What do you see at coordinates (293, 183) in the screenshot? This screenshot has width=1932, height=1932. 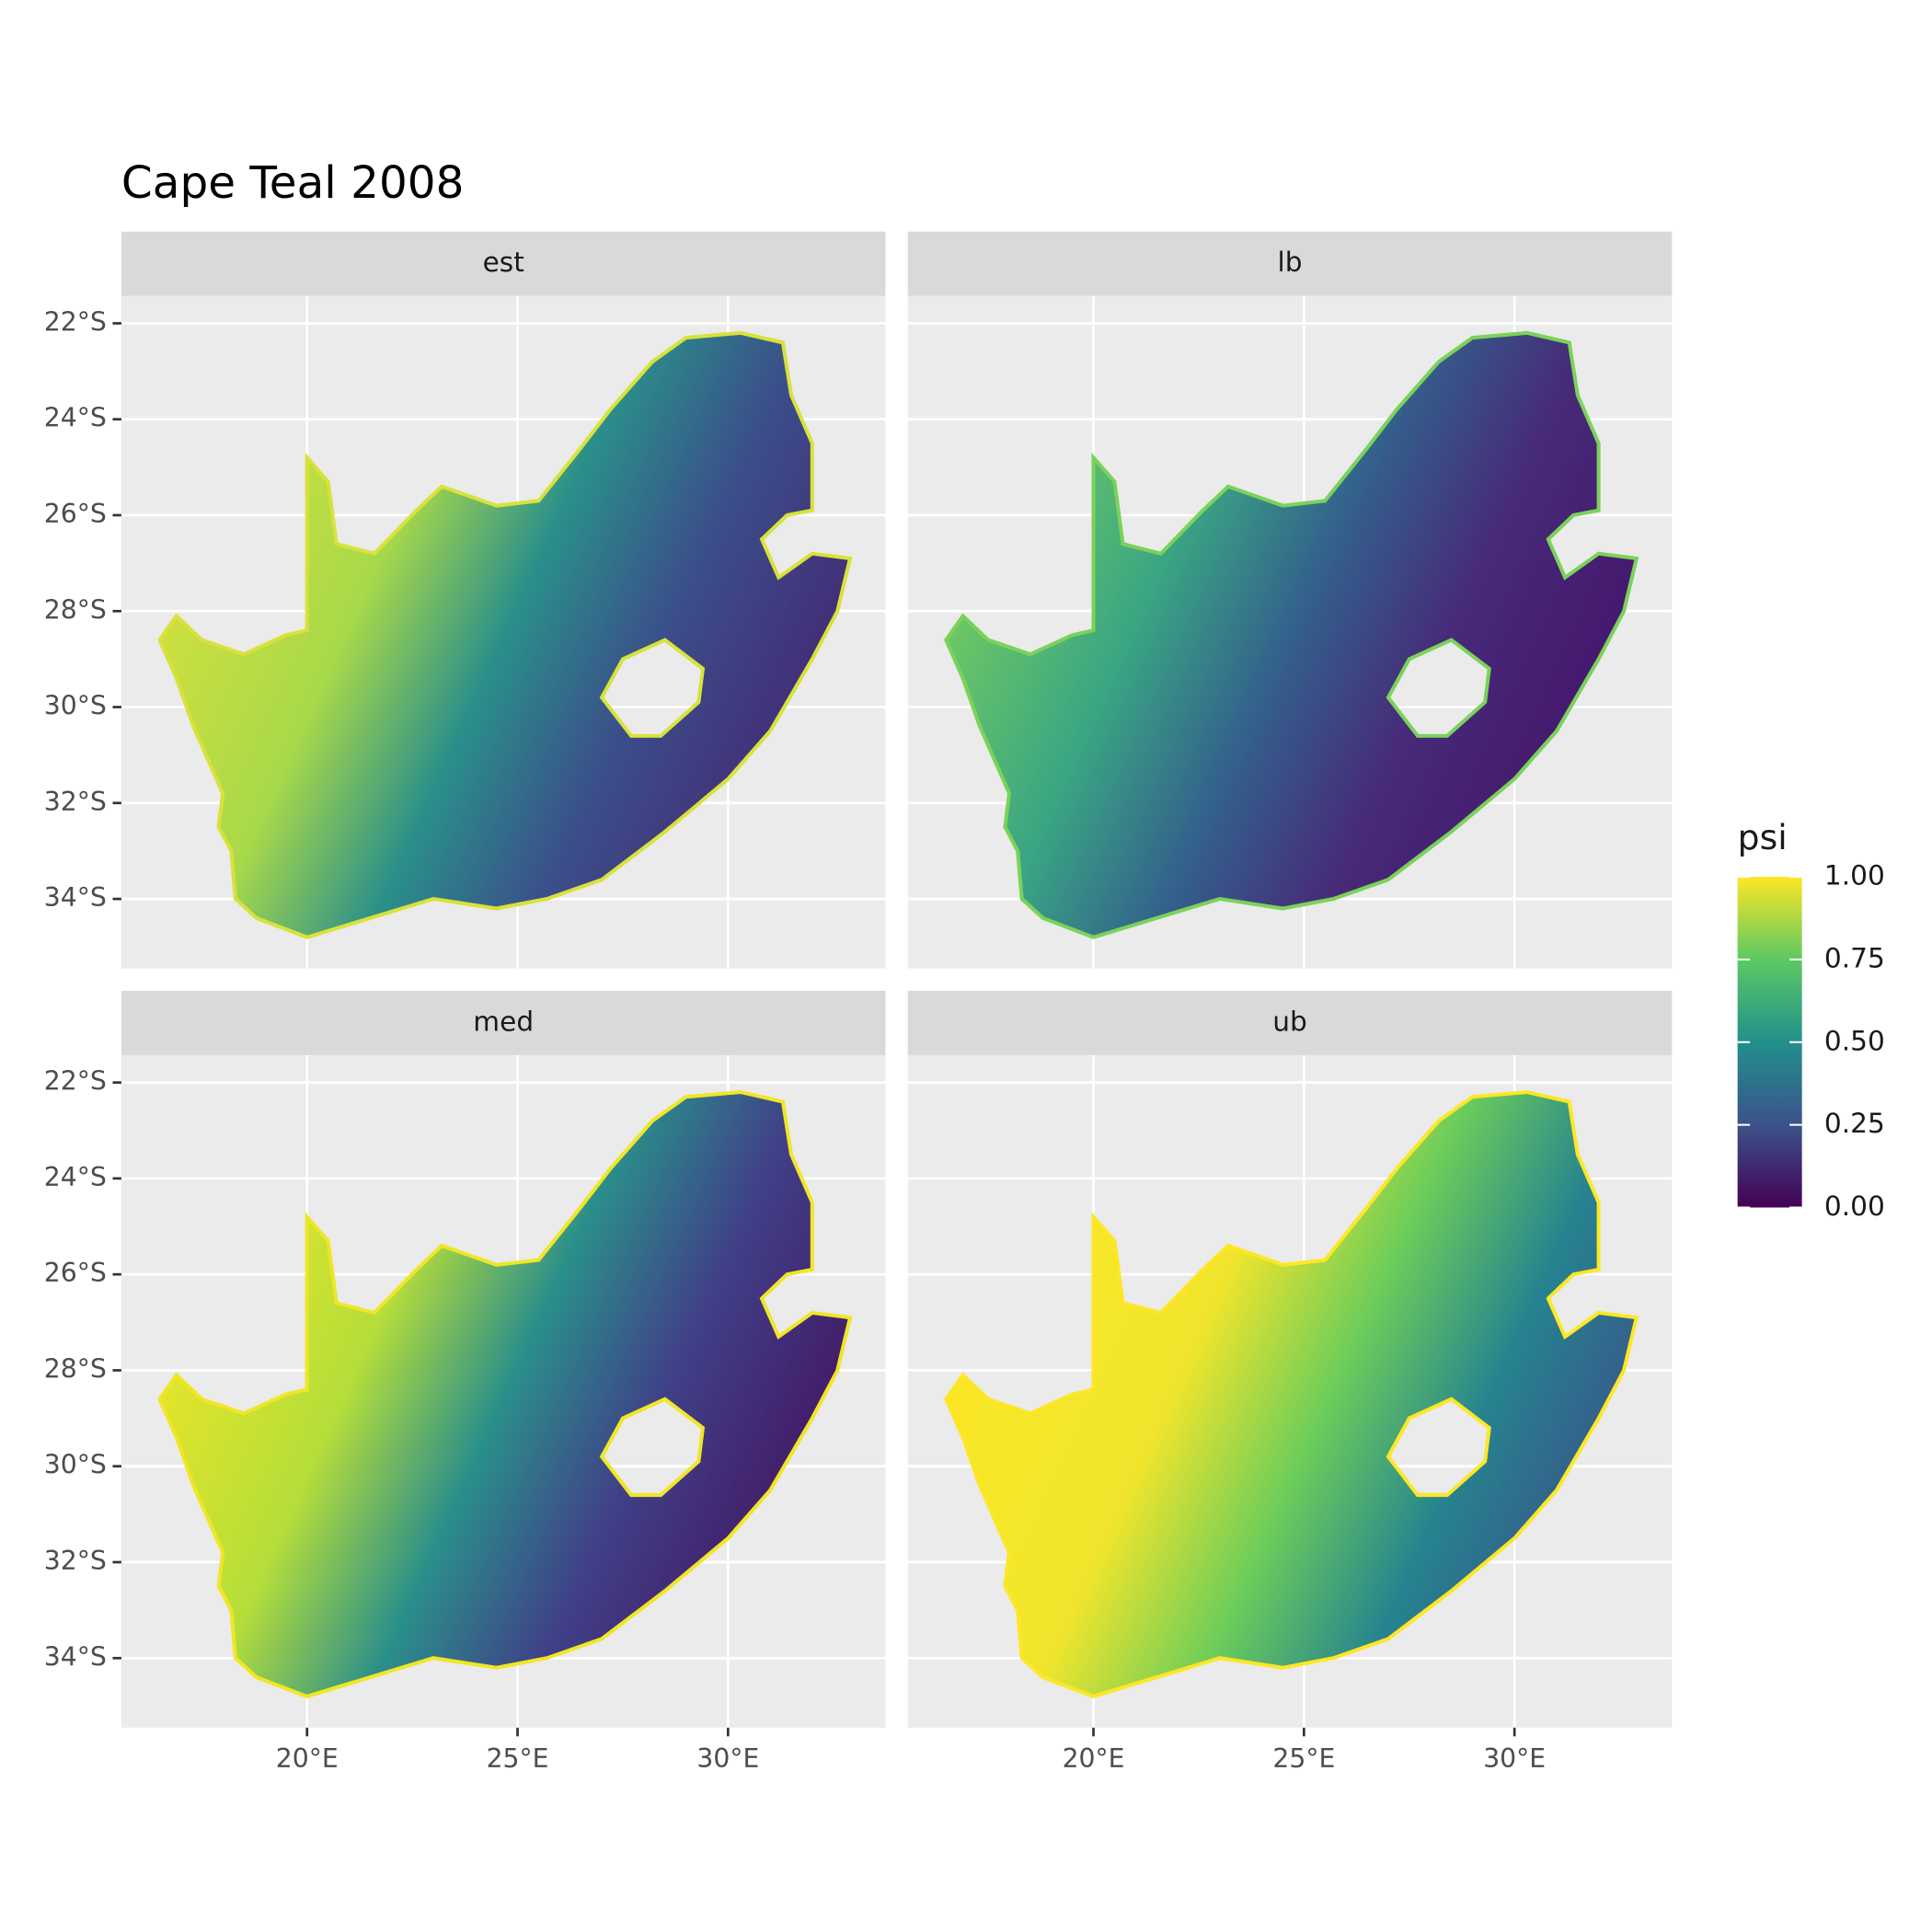 I see `chart-title: Cape Teal 2008` at bounding box center [293, 183].